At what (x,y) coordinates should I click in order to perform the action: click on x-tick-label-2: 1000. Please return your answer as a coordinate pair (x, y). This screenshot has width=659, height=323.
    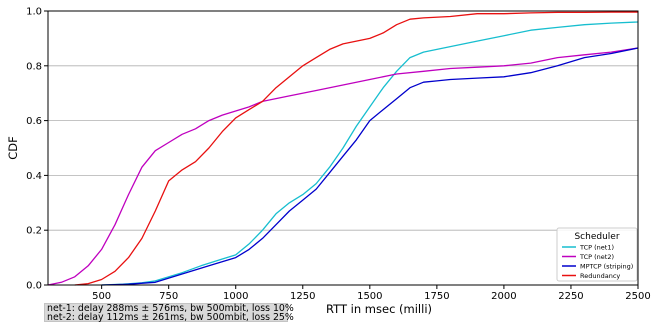
    Looking at the image, I should click on (235, 296).